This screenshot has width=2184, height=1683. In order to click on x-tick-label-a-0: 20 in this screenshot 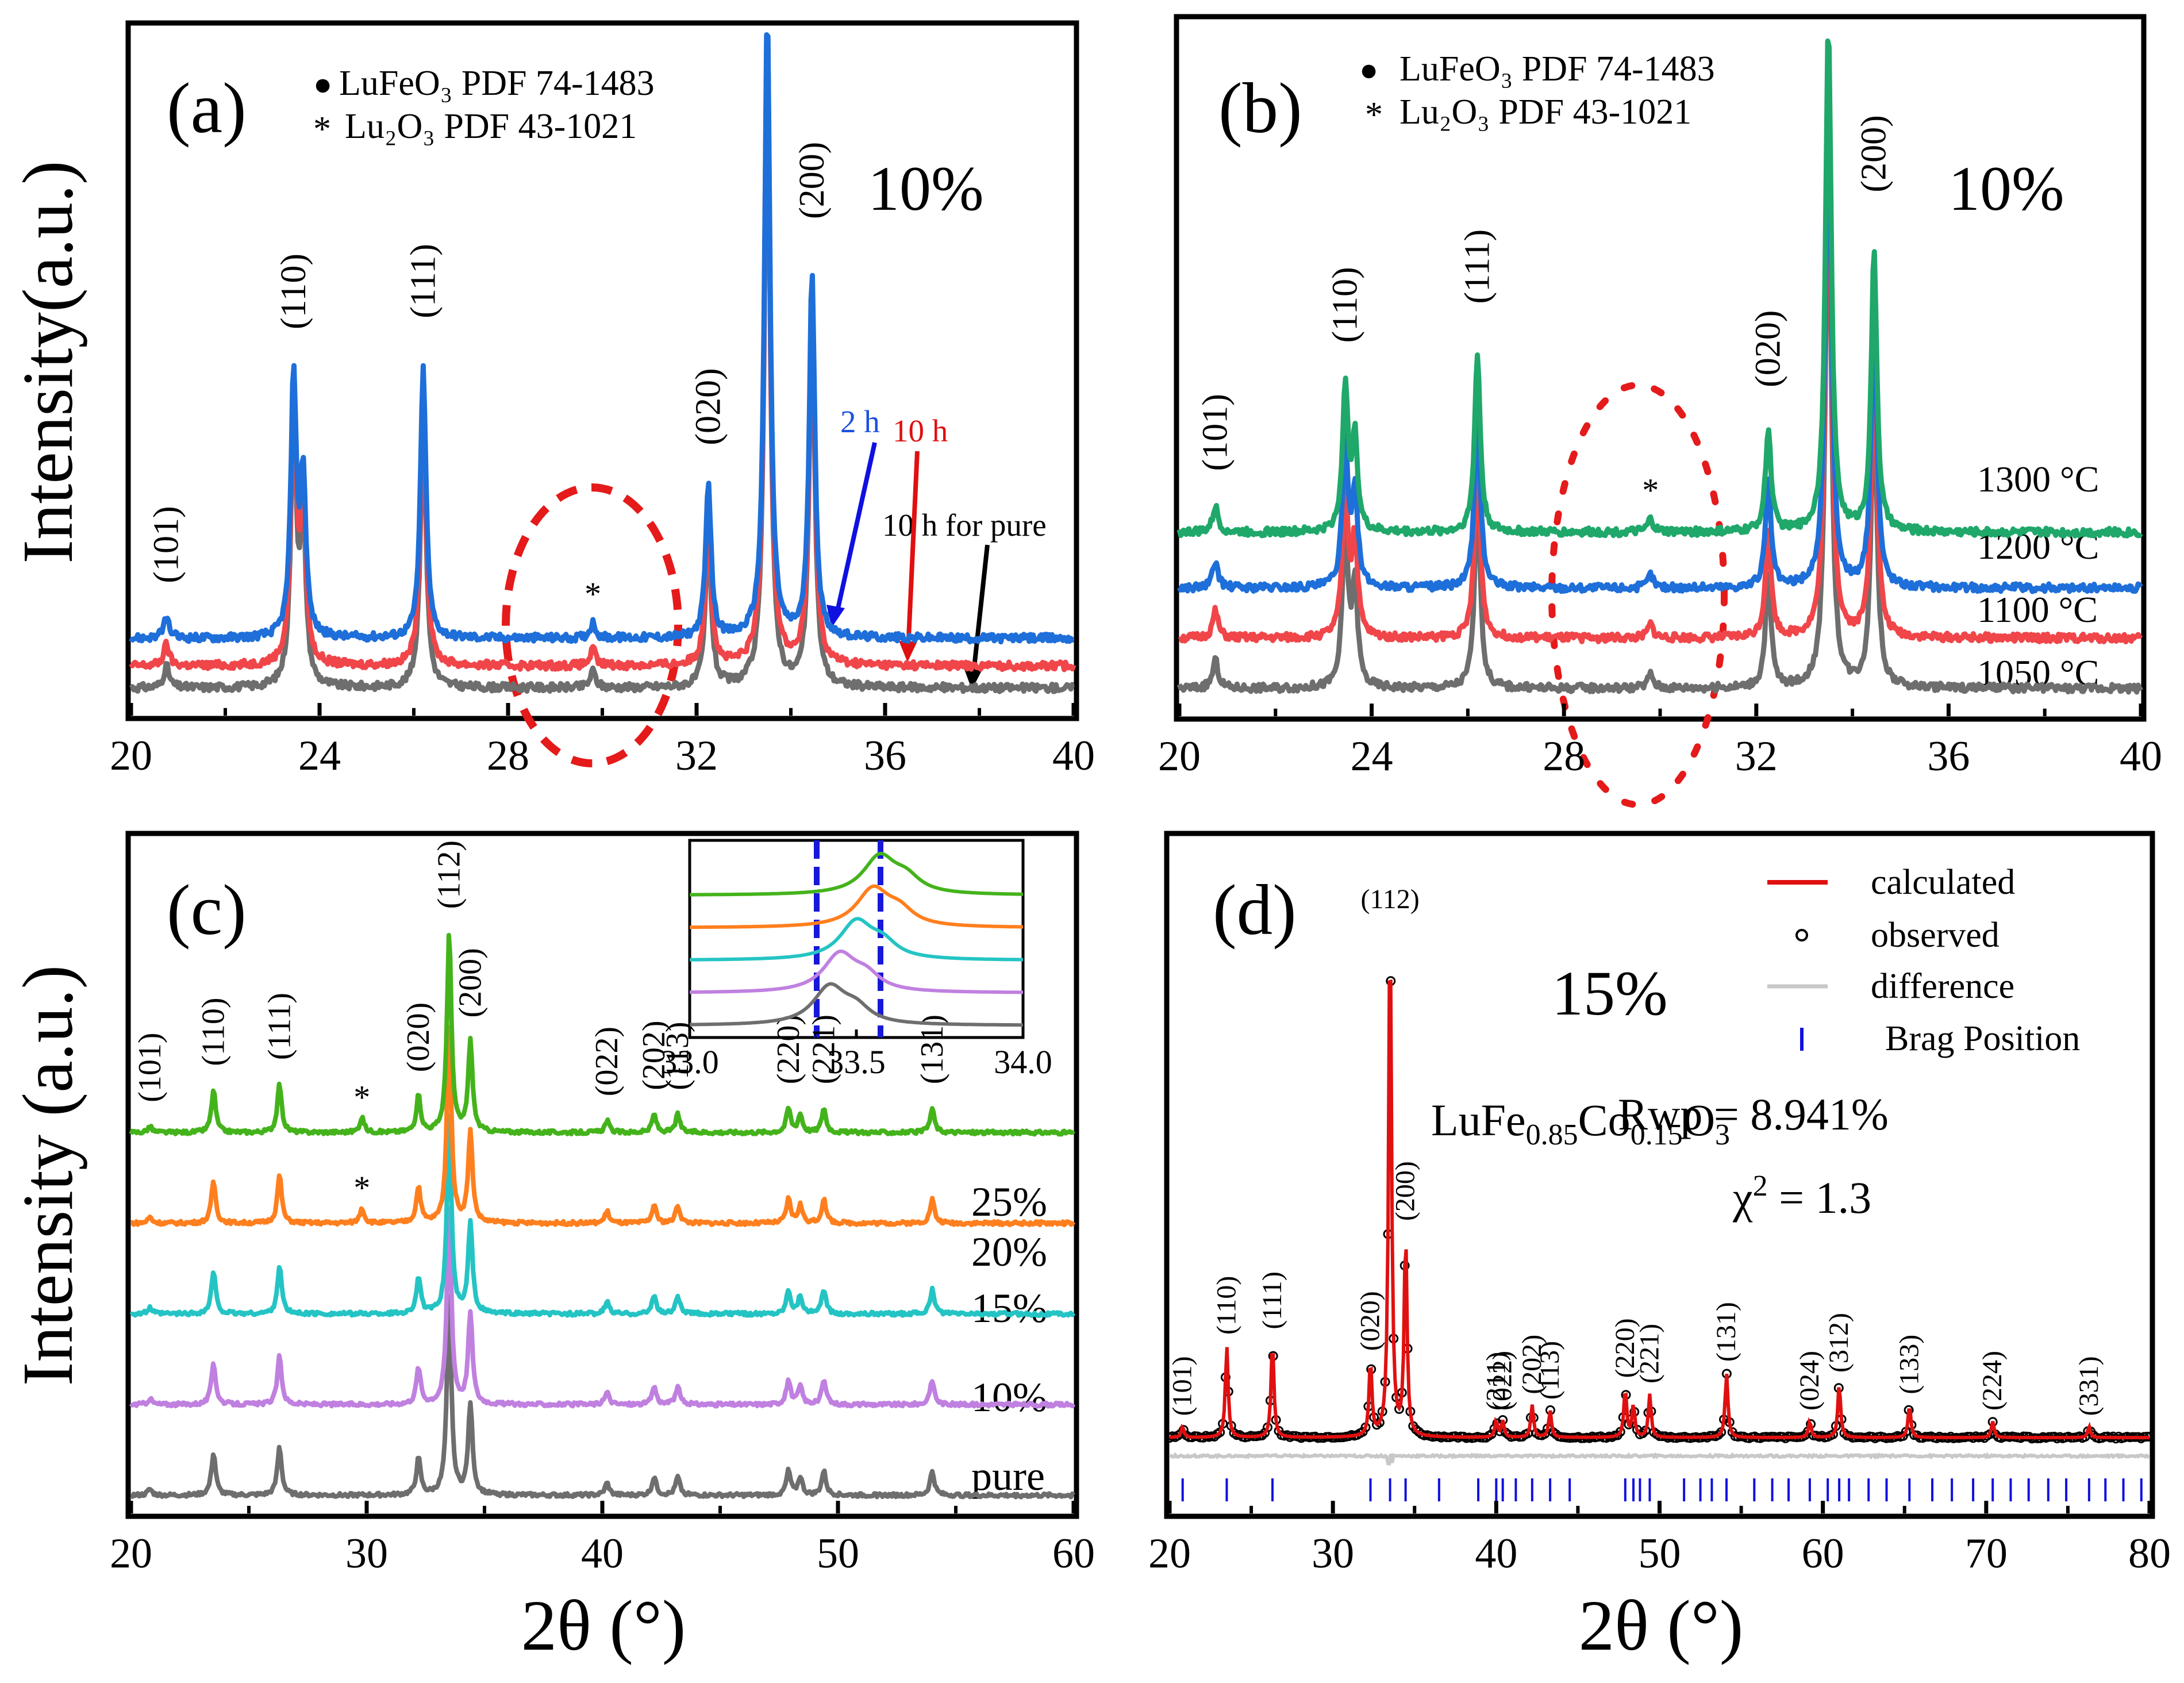, I will do `click(131, 755)`.